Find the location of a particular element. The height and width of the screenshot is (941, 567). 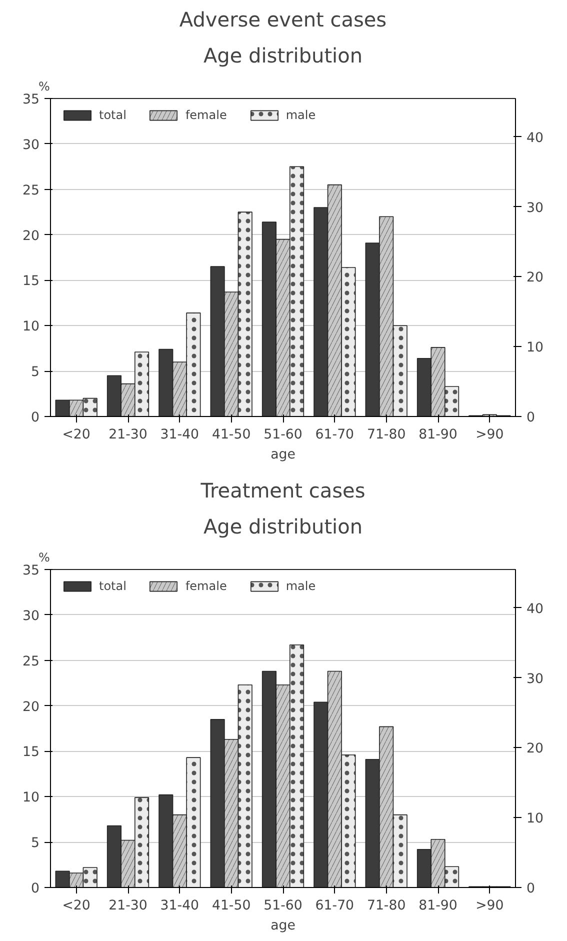

chart-title: Treatment cases is located at coordinates (283, 490).